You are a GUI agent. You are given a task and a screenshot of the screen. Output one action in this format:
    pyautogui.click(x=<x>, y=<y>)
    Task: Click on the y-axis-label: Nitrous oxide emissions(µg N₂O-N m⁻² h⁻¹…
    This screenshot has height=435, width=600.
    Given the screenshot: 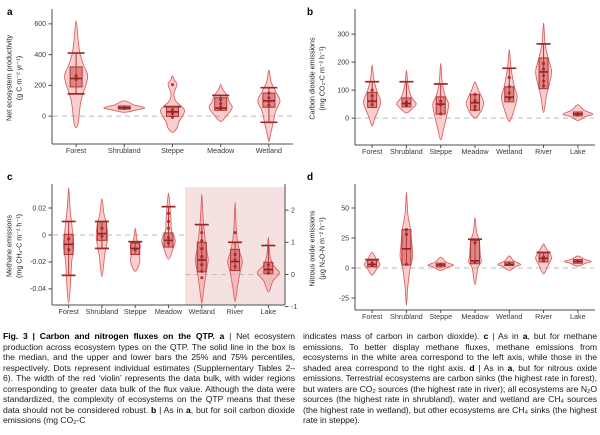 What is the action you would take?
    pyautogui.click(x=317, y=248)
    